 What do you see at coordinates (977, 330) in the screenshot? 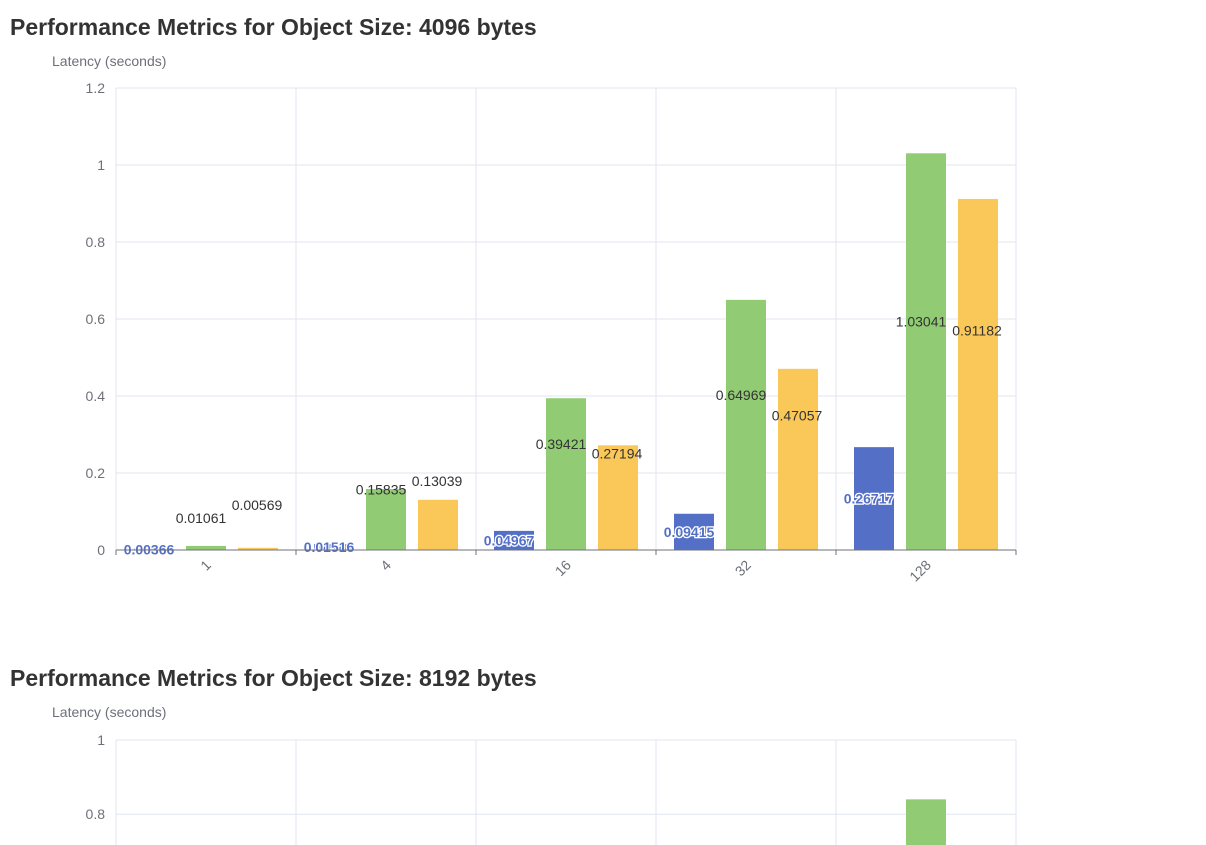
I see `chart-1-data-label: 0.91182` at bounding box center [977, 330].